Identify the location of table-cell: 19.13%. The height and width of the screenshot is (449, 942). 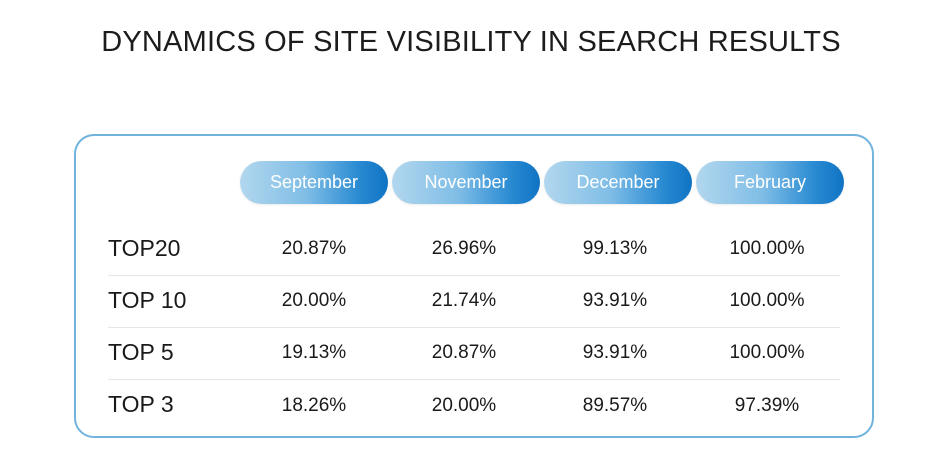
(314, 352).